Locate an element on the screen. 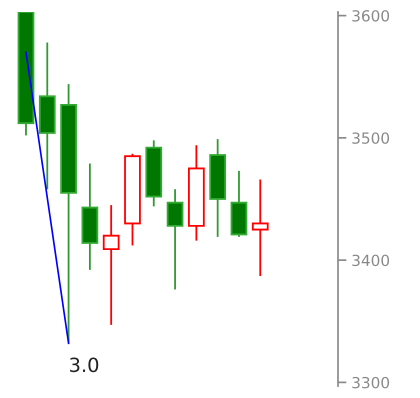 This screenshot has width=420, height=398. y-tick-label: 3300 is located at coordinates (371, 382).